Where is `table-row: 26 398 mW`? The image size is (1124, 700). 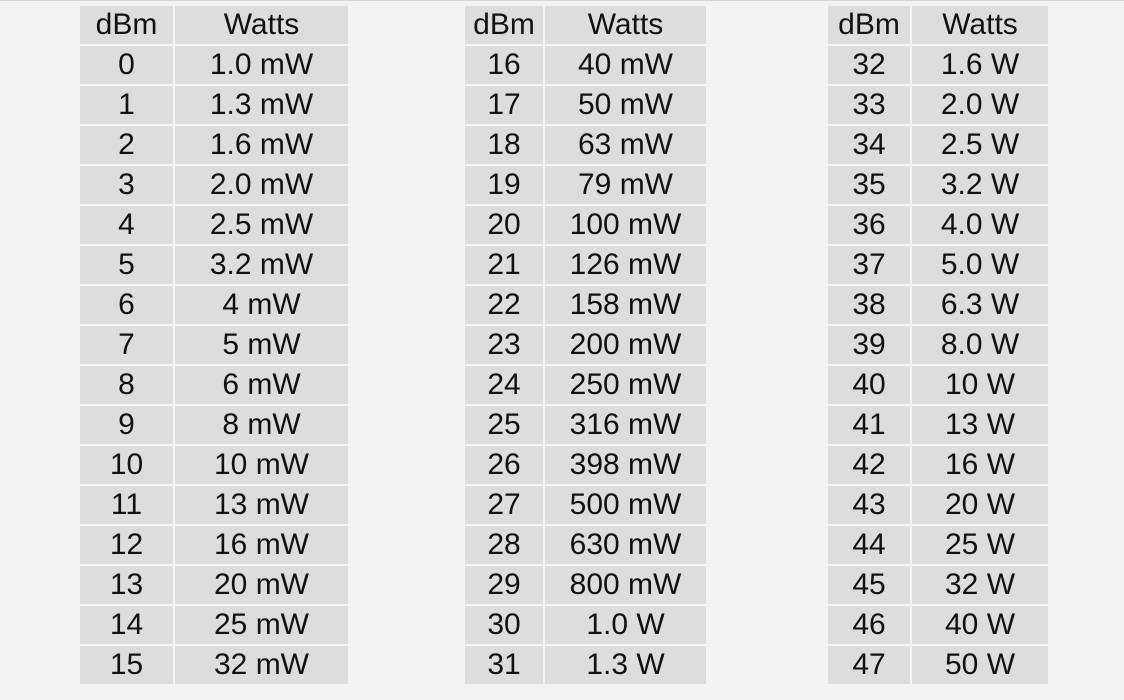 table-row: 26 398 mW is located at coordinates (585, 465).